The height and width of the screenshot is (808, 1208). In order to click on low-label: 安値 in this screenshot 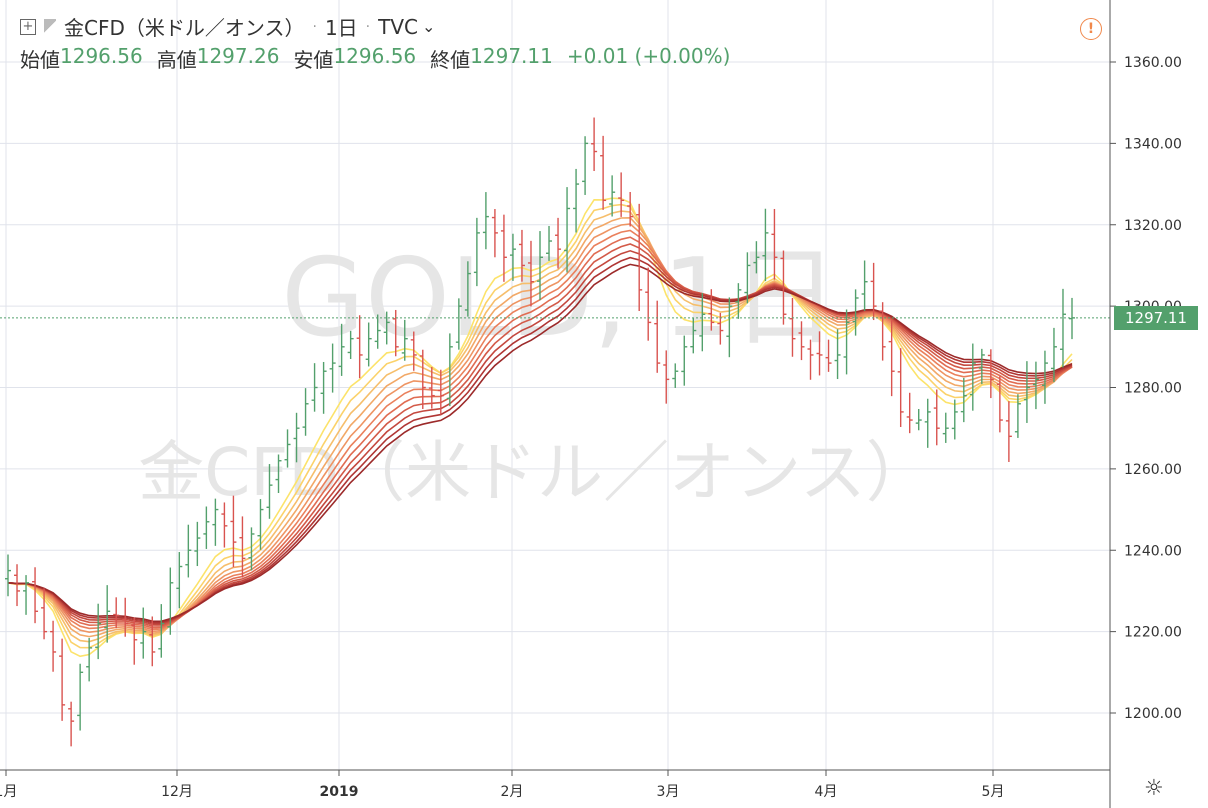, I will do `click(313, 60)`.